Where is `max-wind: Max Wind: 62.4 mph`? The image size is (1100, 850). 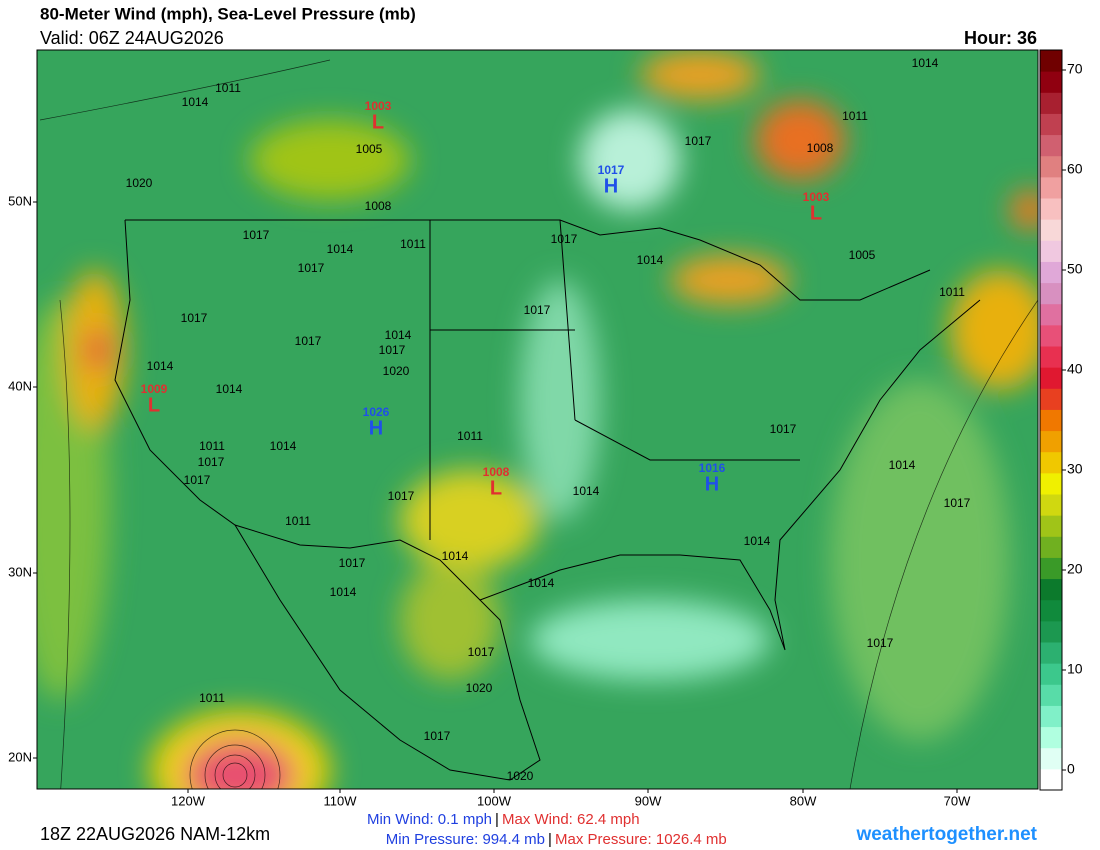
max-wind: Max Wind: 62.4 mph is located at coordinates (571, 819).